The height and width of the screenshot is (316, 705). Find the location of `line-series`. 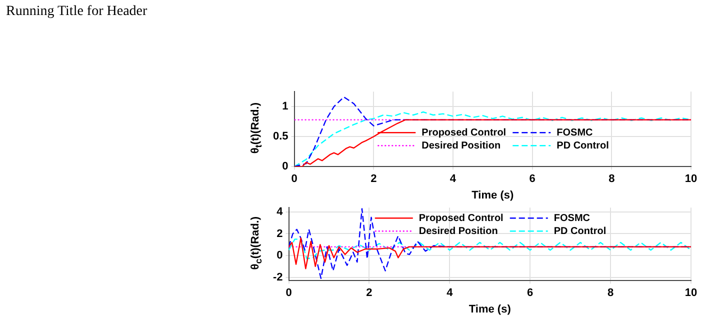

line-series is located at coordinates (489, 249).